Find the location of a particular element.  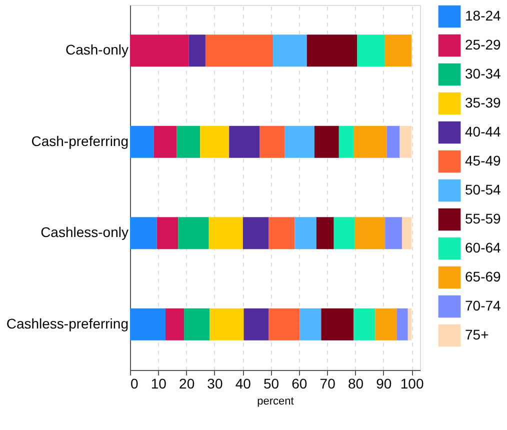

x-tick-label: 0 is located at coordinates (134, 384).